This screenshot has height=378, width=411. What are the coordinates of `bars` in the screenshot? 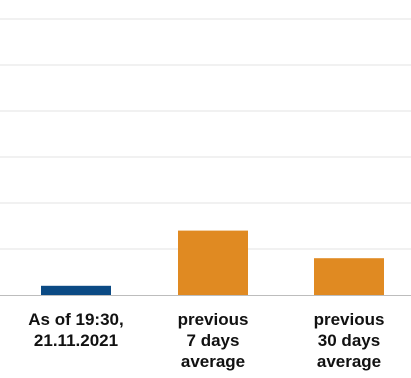 It's located at (212, 262).